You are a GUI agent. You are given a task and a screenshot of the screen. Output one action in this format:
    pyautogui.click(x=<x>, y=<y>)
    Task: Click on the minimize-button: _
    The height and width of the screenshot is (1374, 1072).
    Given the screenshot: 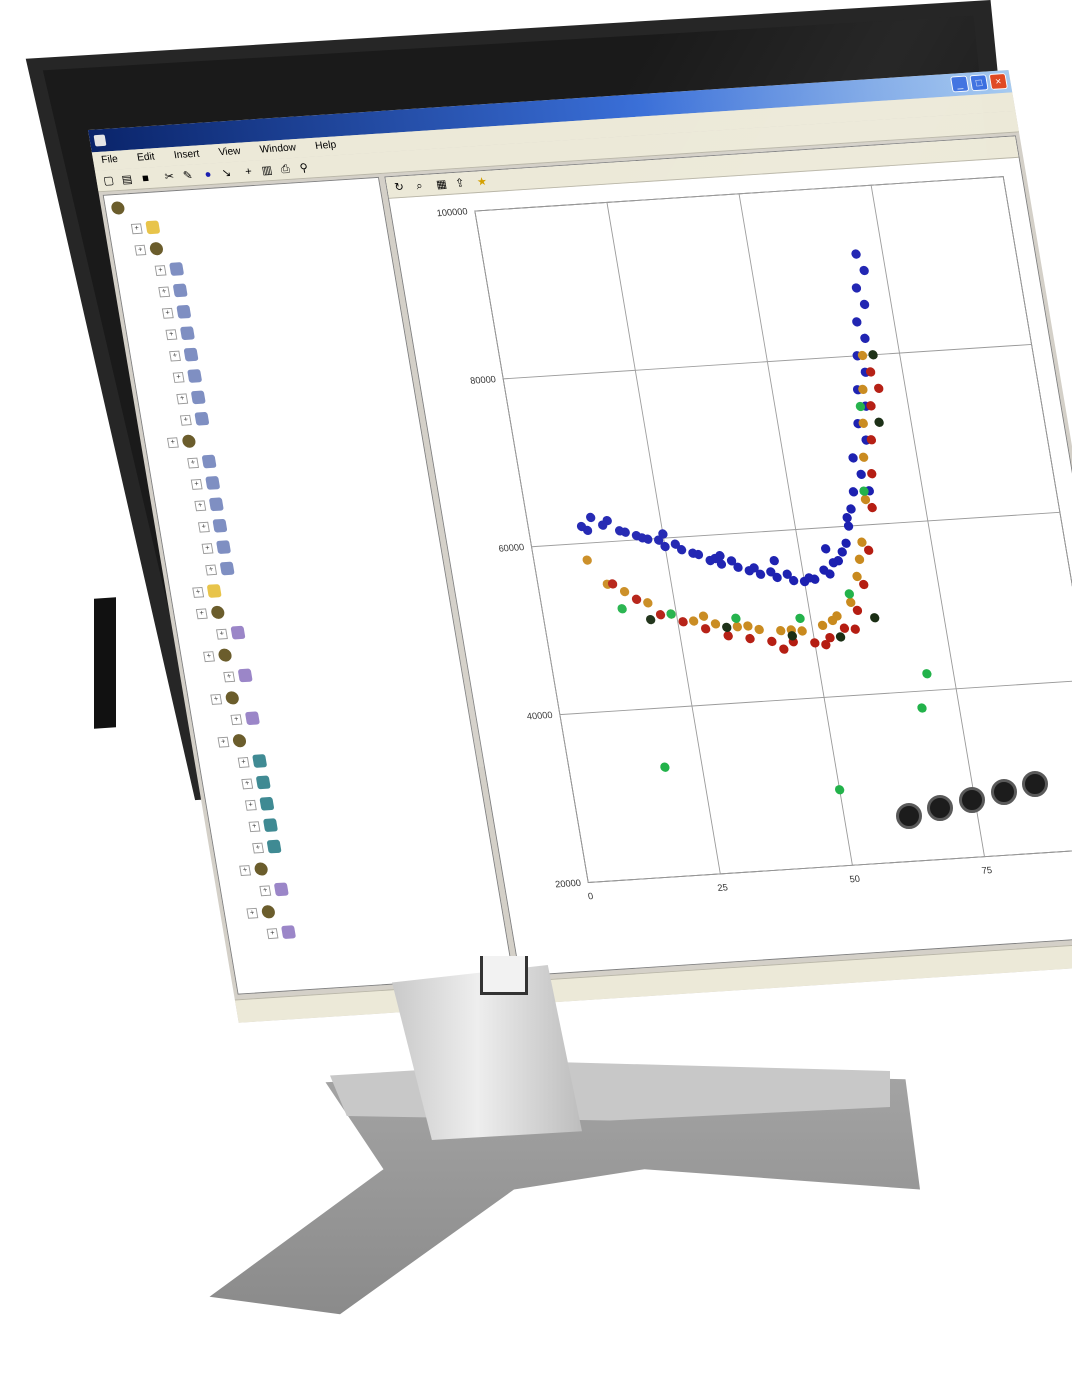 What is the action you would take?
    pyautogui.click(x=960, y=84)
    